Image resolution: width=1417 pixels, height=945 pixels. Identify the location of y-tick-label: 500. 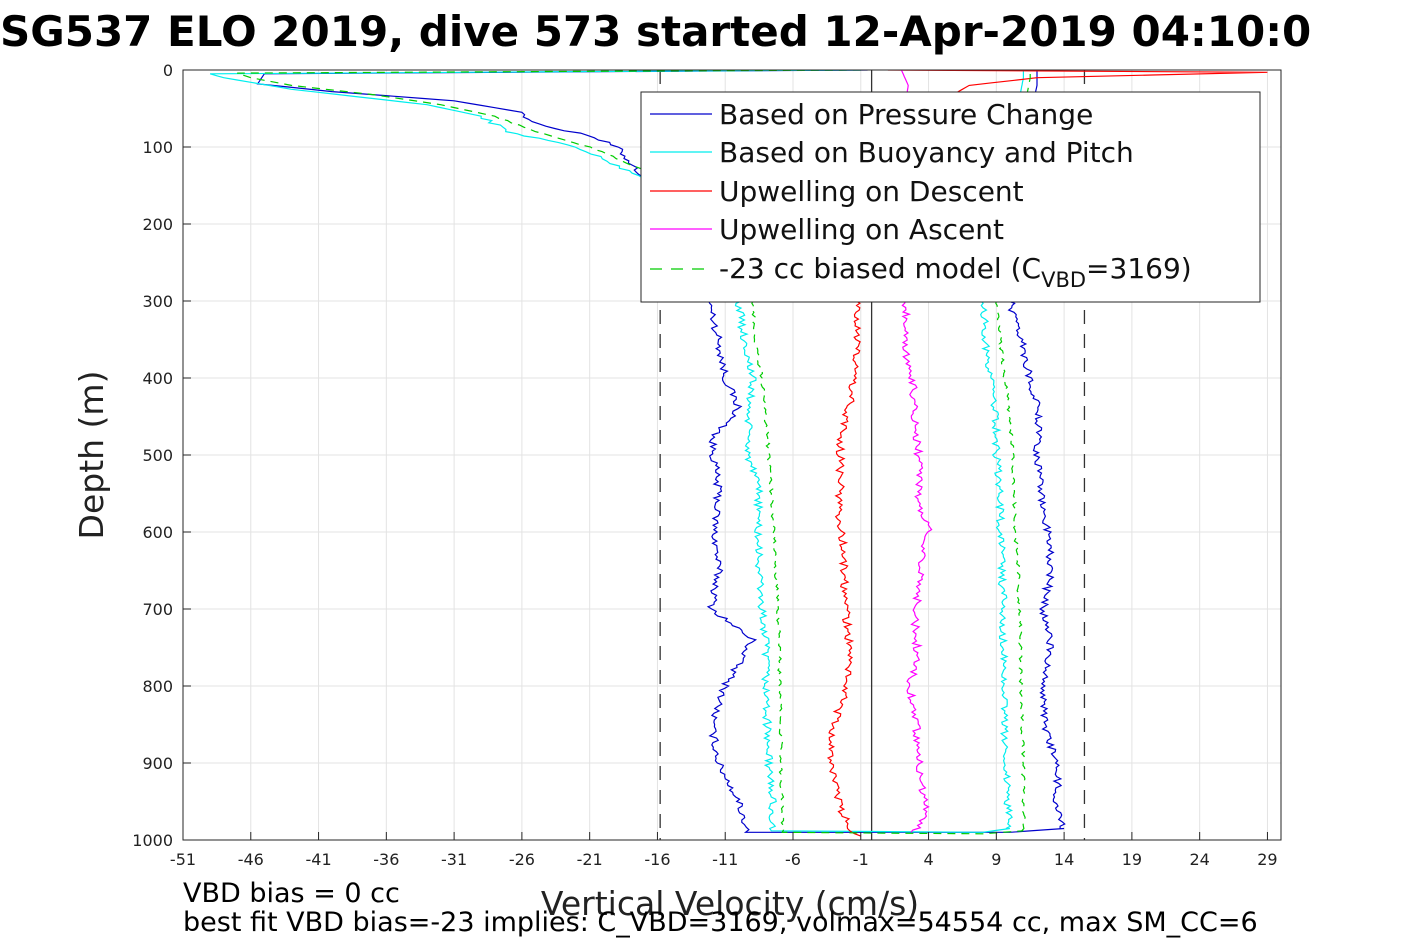
(157, 455).